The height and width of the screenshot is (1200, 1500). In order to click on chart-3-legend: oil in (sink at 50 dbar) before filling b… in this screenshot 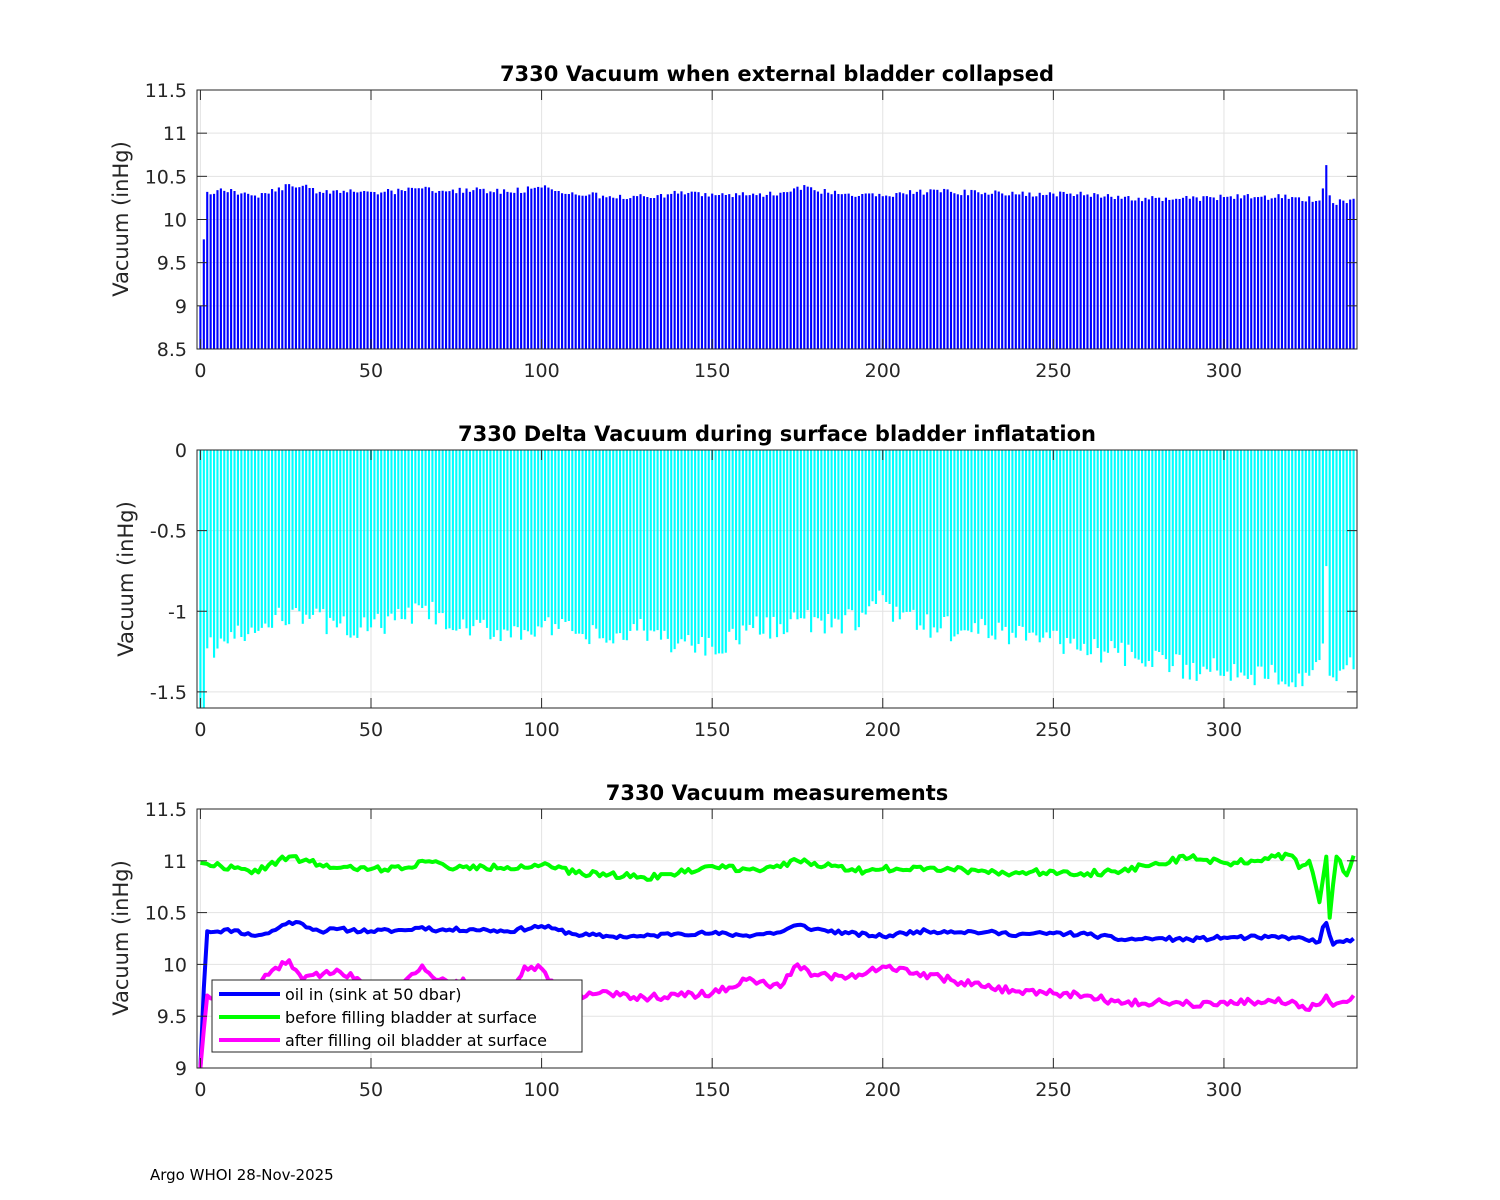, I will do `click(397, 1016)`.